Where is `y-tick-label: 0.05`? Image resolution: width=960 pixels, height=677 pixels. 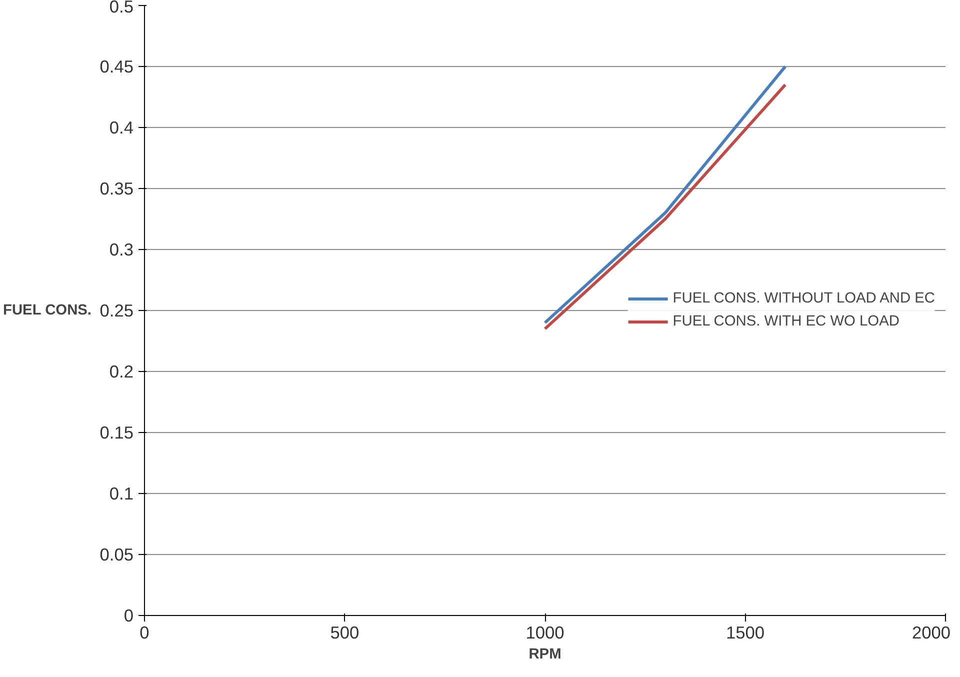
y-tick-label: 0.05 is located at coordinates (117, 554).